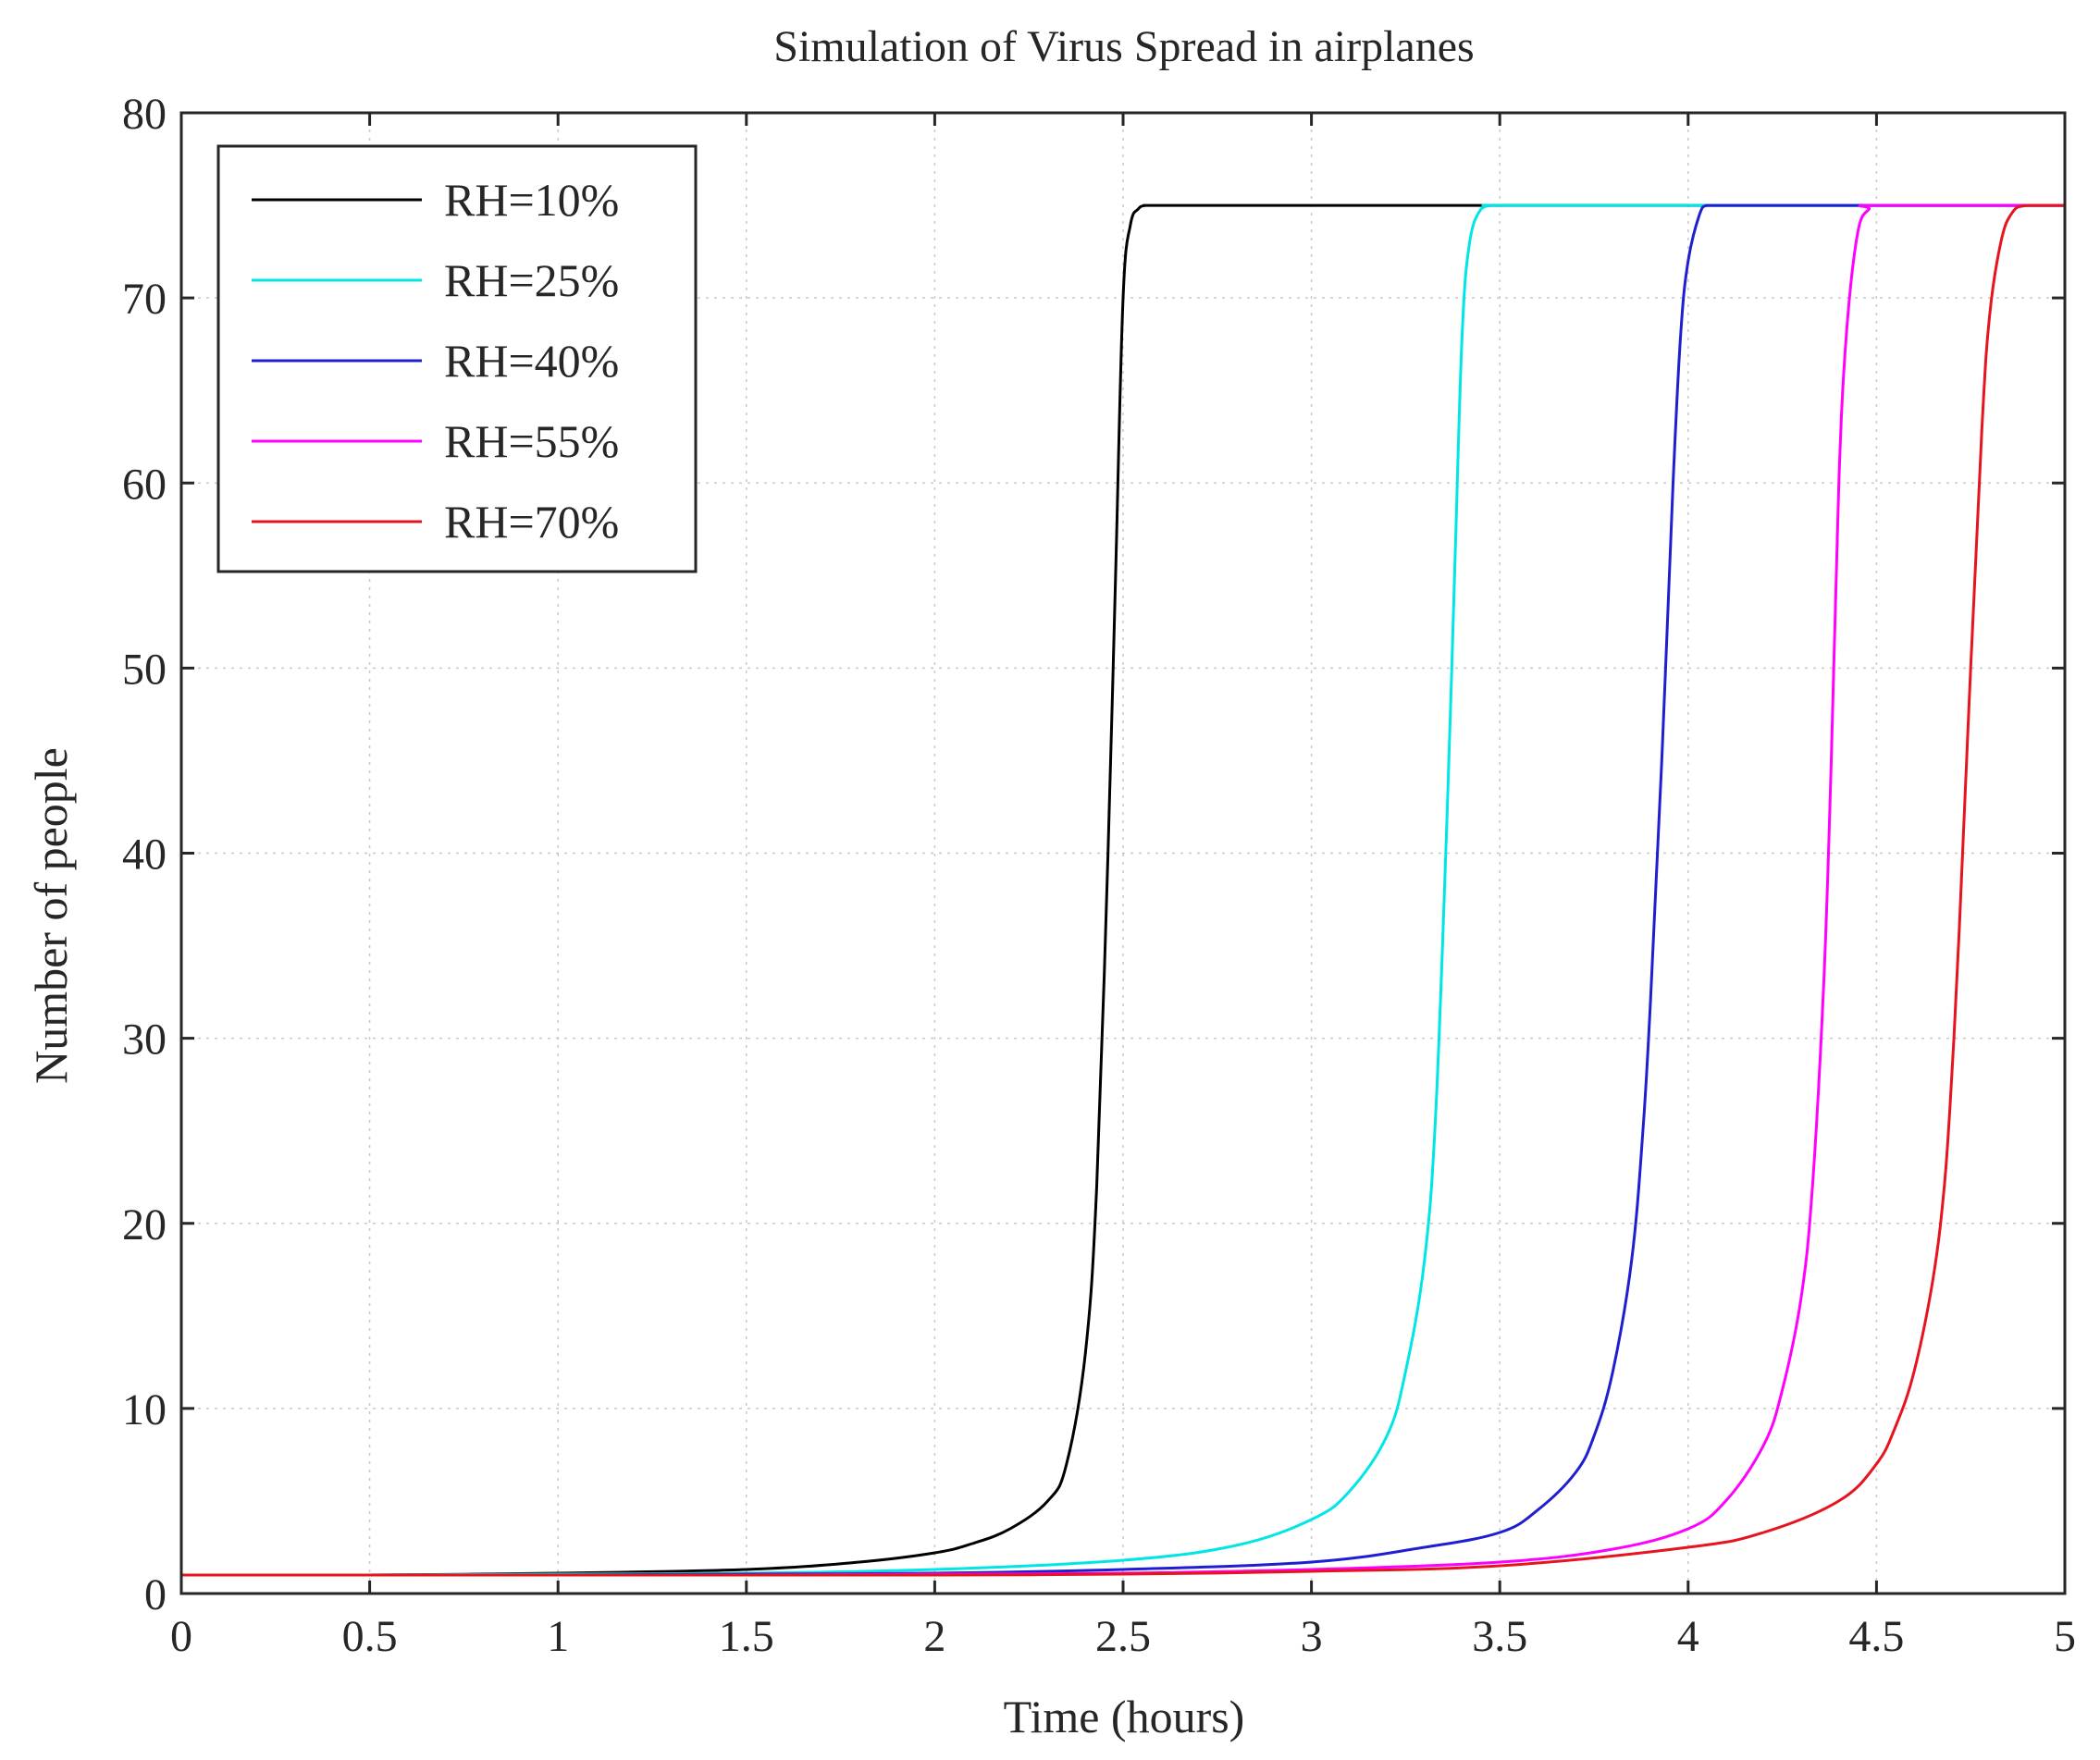 The image size is (2100, 1760). Describe the element at coordinates (1312, 1636) in the screenshot. I see `x-tick-label: 3` at that location.